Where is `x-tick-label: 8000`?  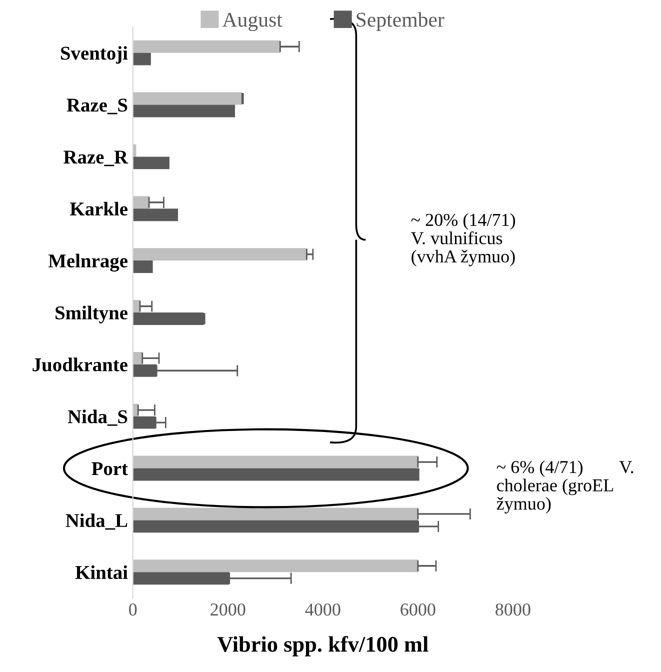
x-tick-label: 8000 is located at coordinates (513, 609).